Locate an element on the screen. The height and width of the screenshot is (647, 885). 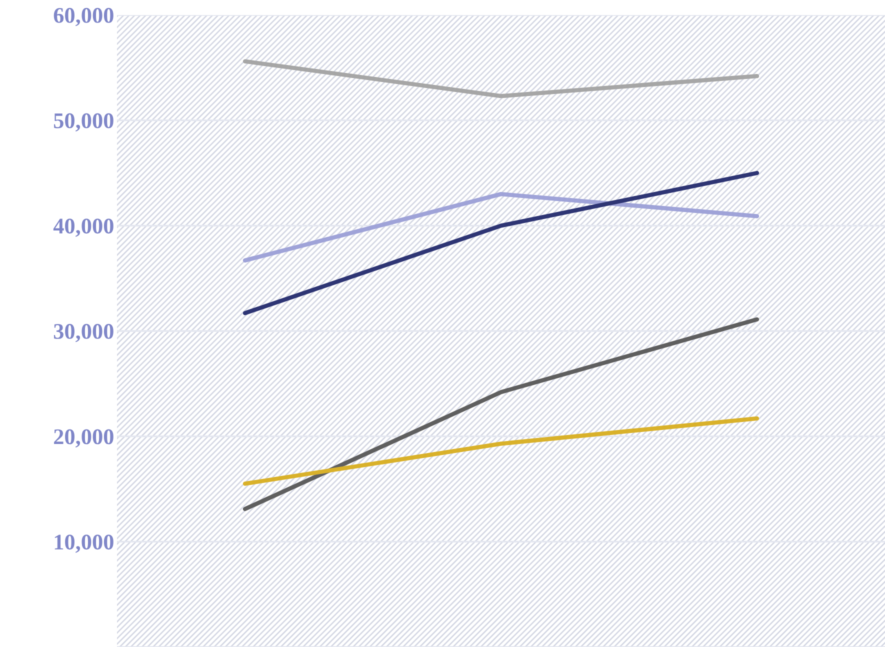
y-tick-label: 30,000 is located at coordinates (84, 333).